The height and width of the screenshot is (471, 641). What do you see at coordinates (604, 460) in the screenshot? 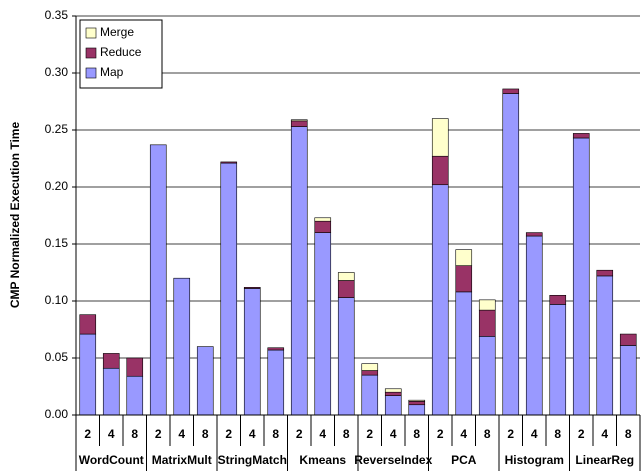
I see `group-label: LinearReg` at bounding box center [604, 460].